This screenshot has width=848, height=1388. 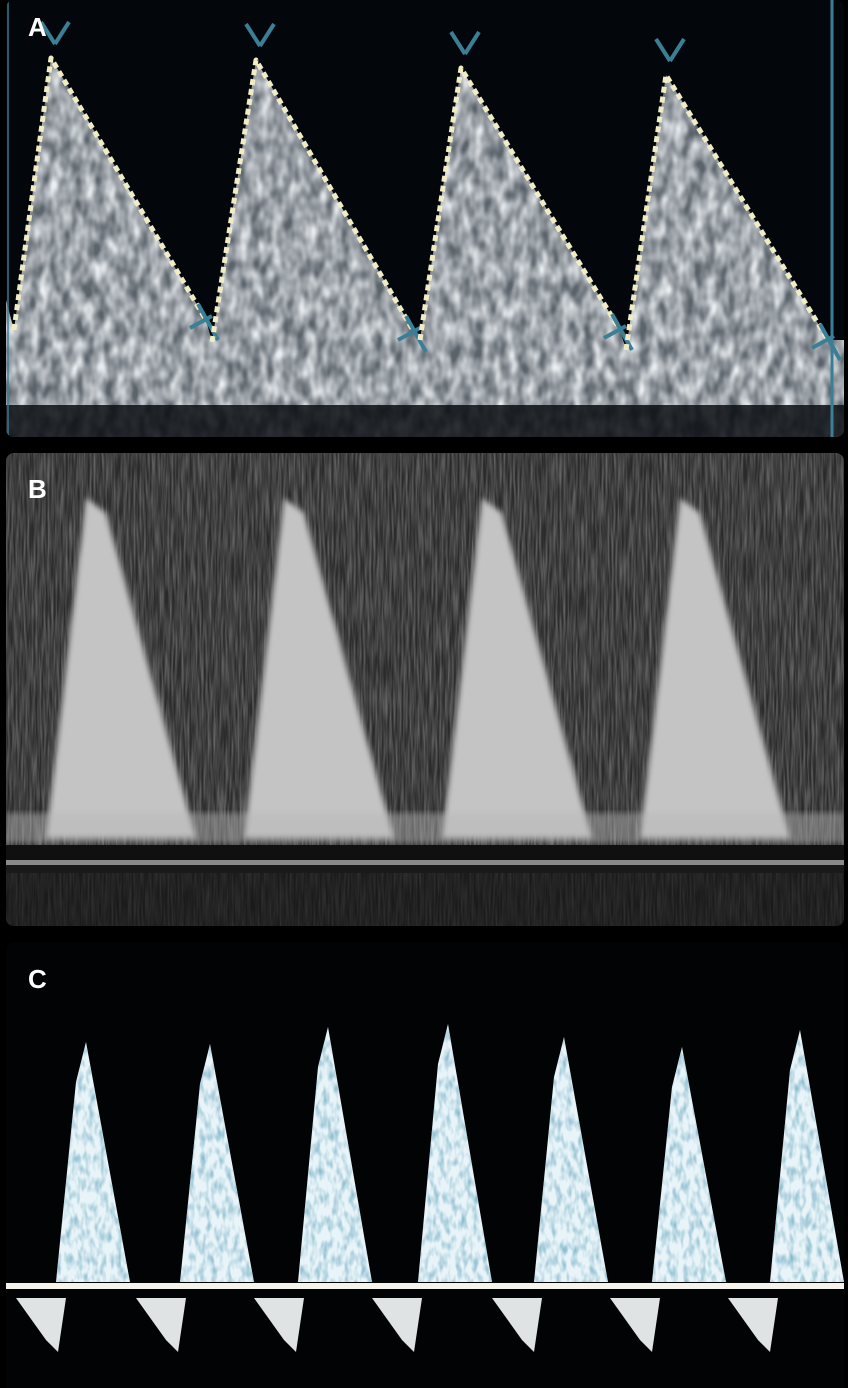 I want to click on panel-b-baseline, so click(x=425, y=862).